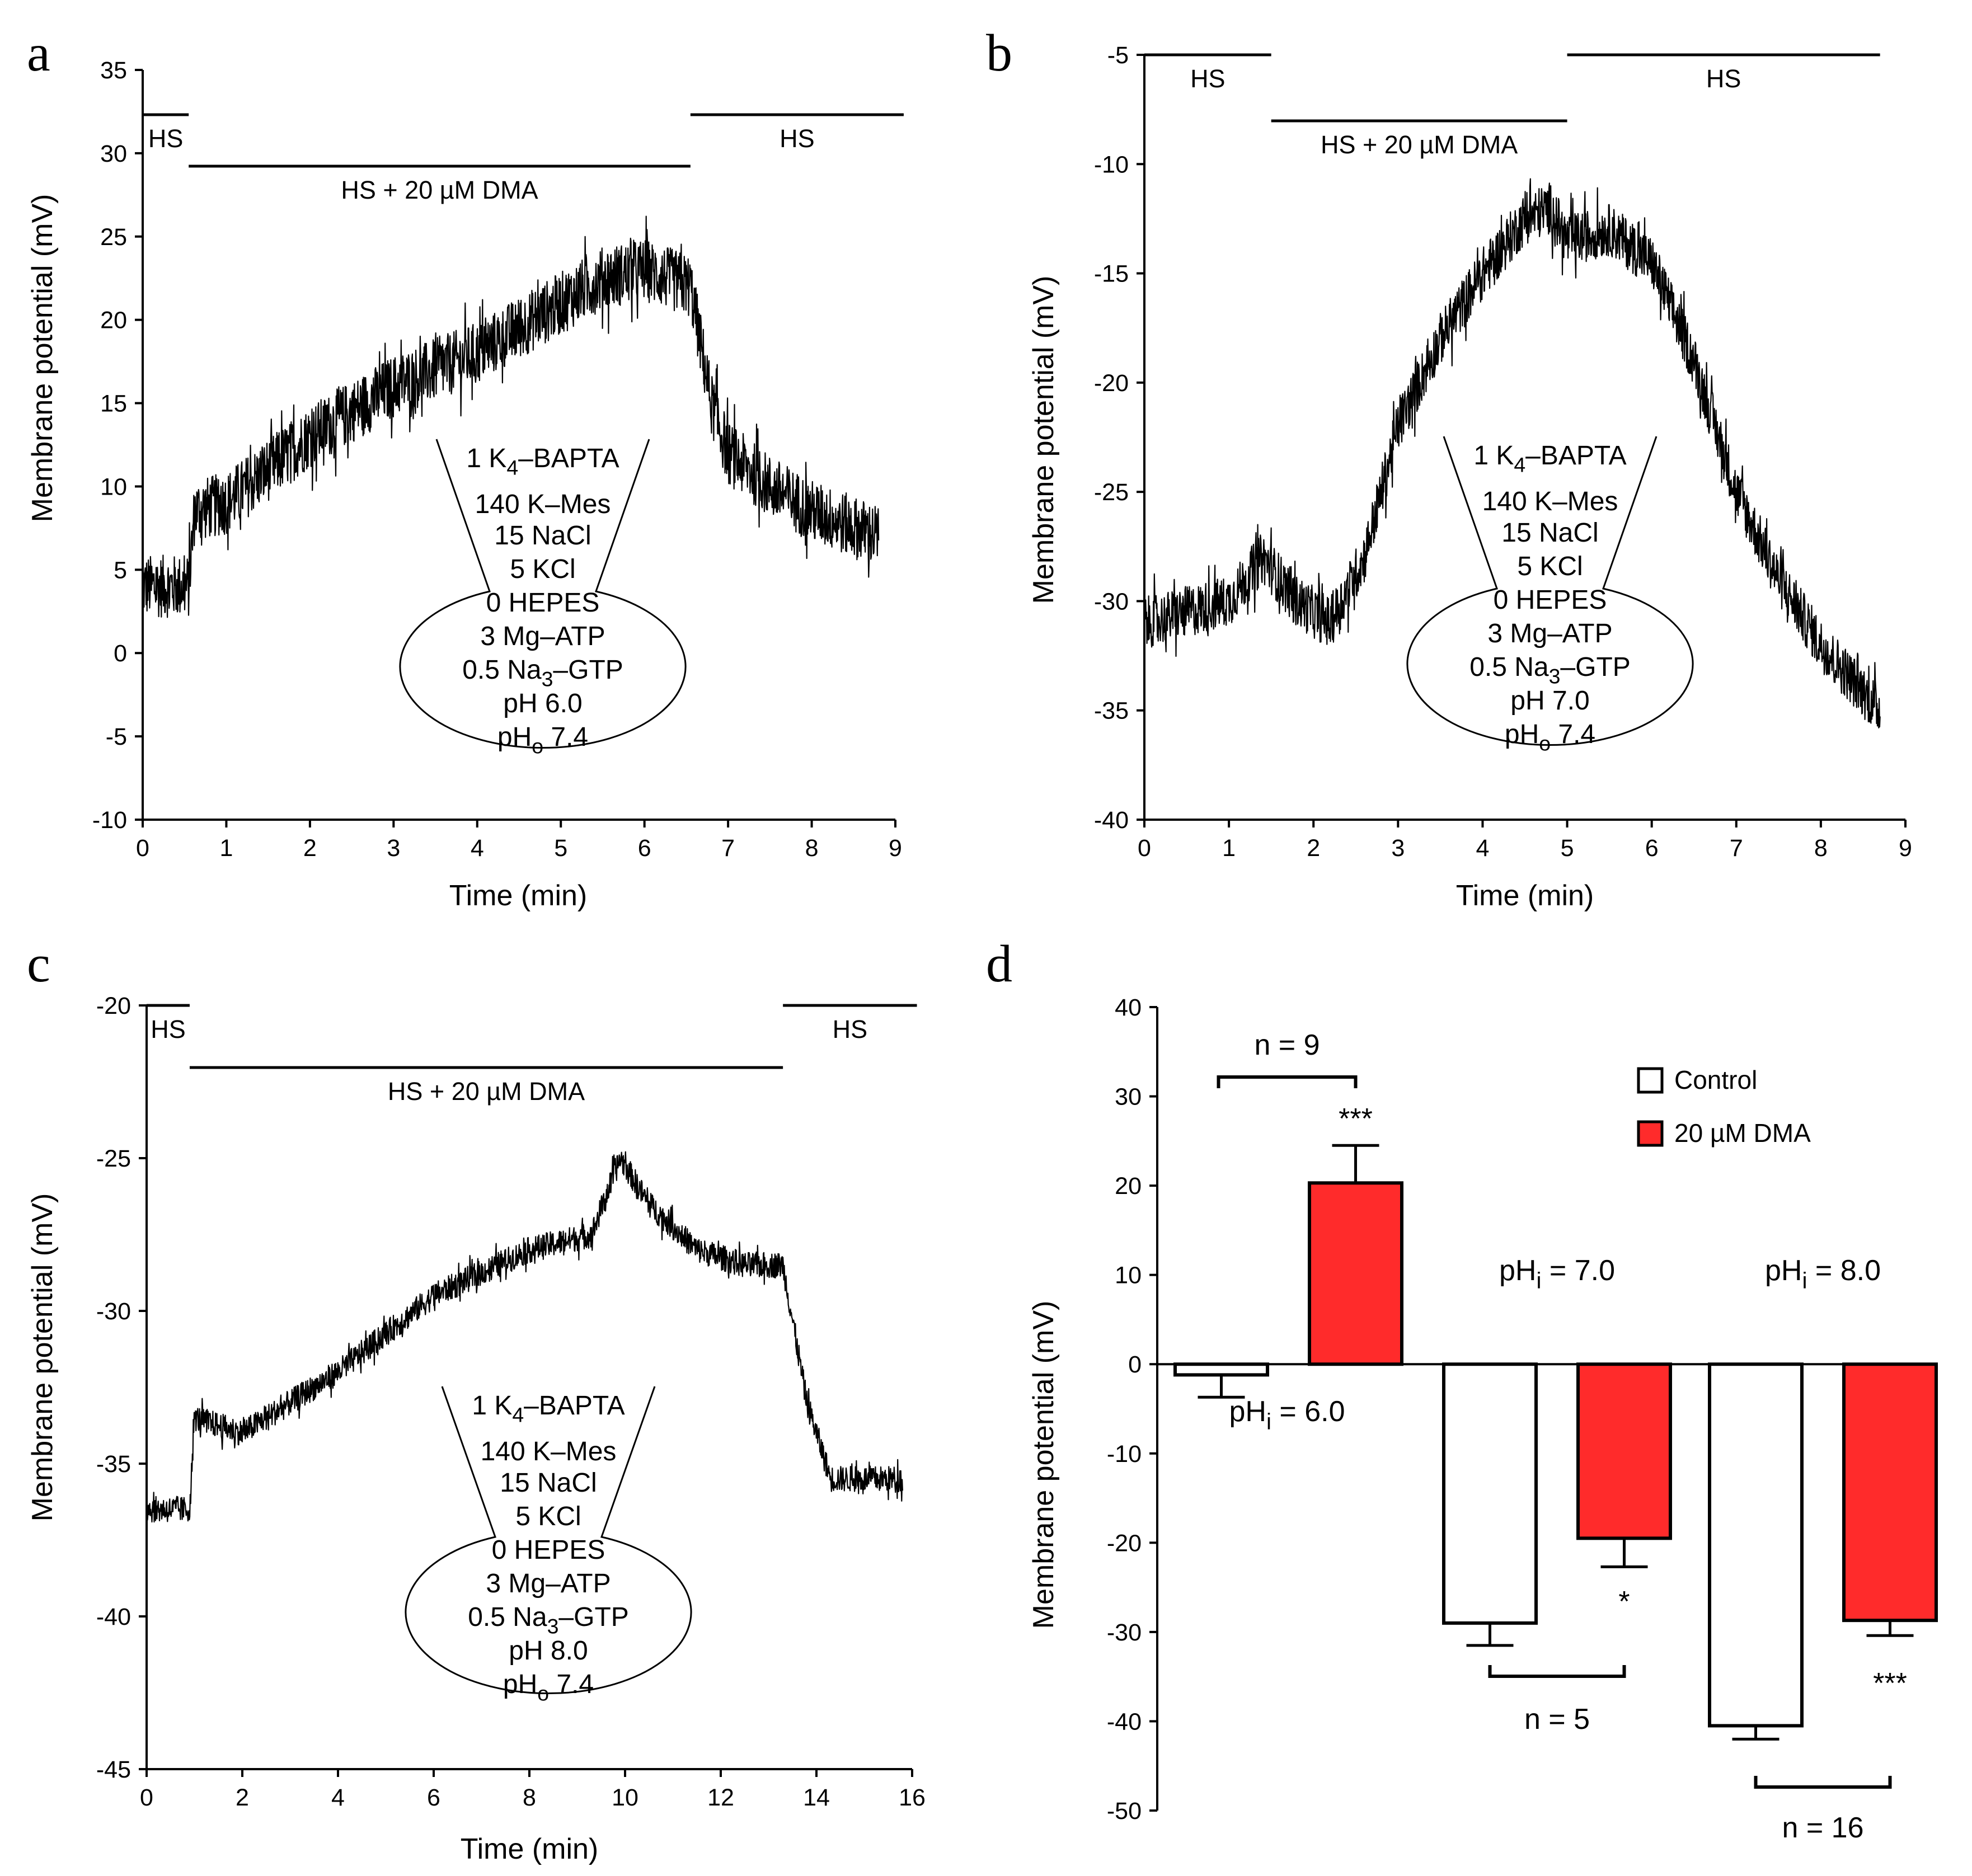  What do you see at coordinates (721, 1797) in the screenshot?
I see `x-tick-label: 12` at bounding box center [721, 1797].